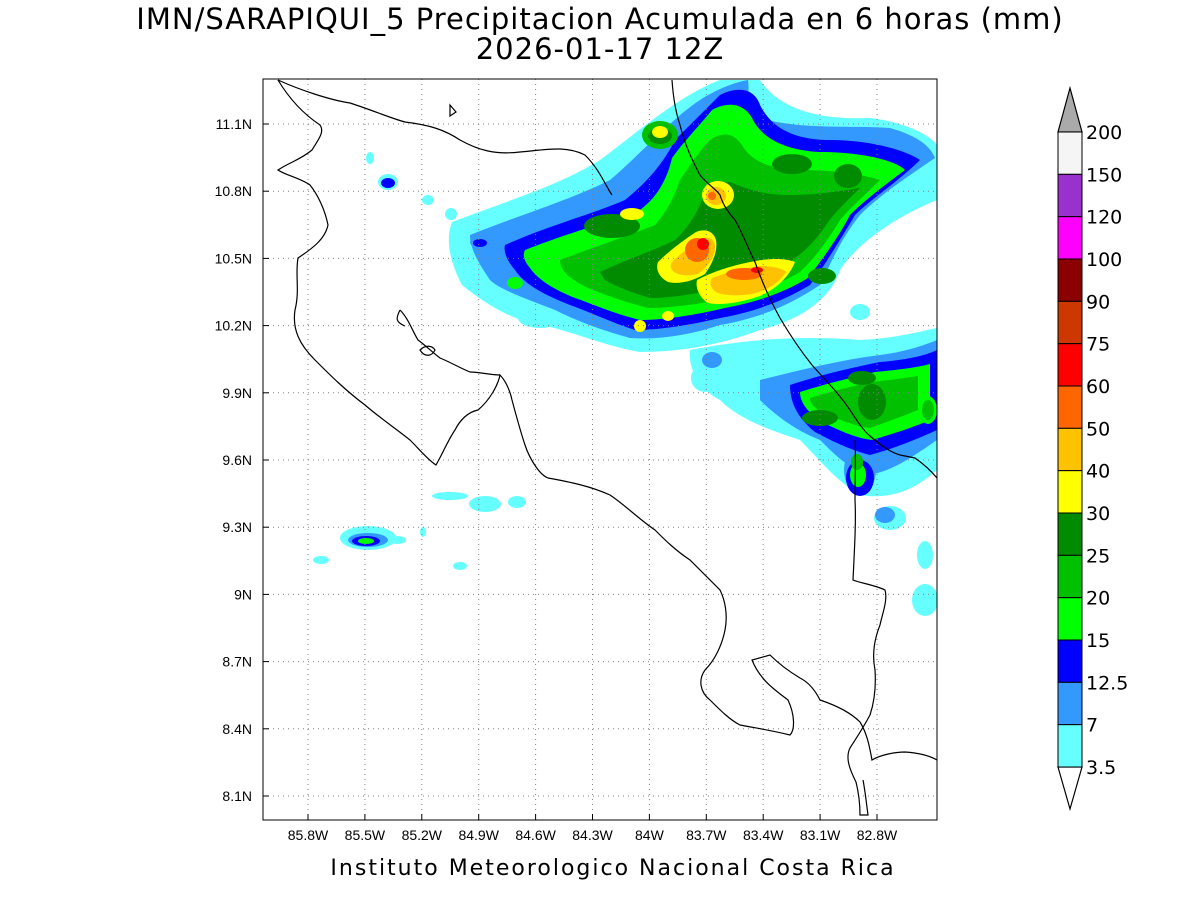  I want to click on colorbar-label: 25, so click(1098, 556).